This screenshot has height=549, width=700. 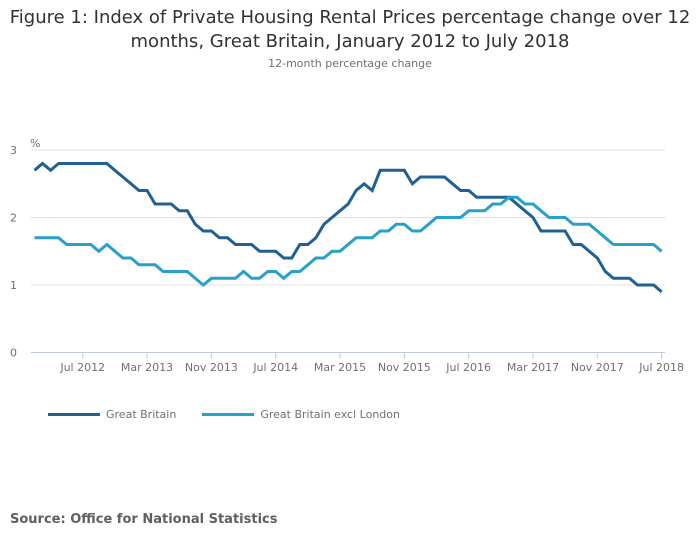 I want to click on y-tick-label: 1, so click(x=13, y=285).